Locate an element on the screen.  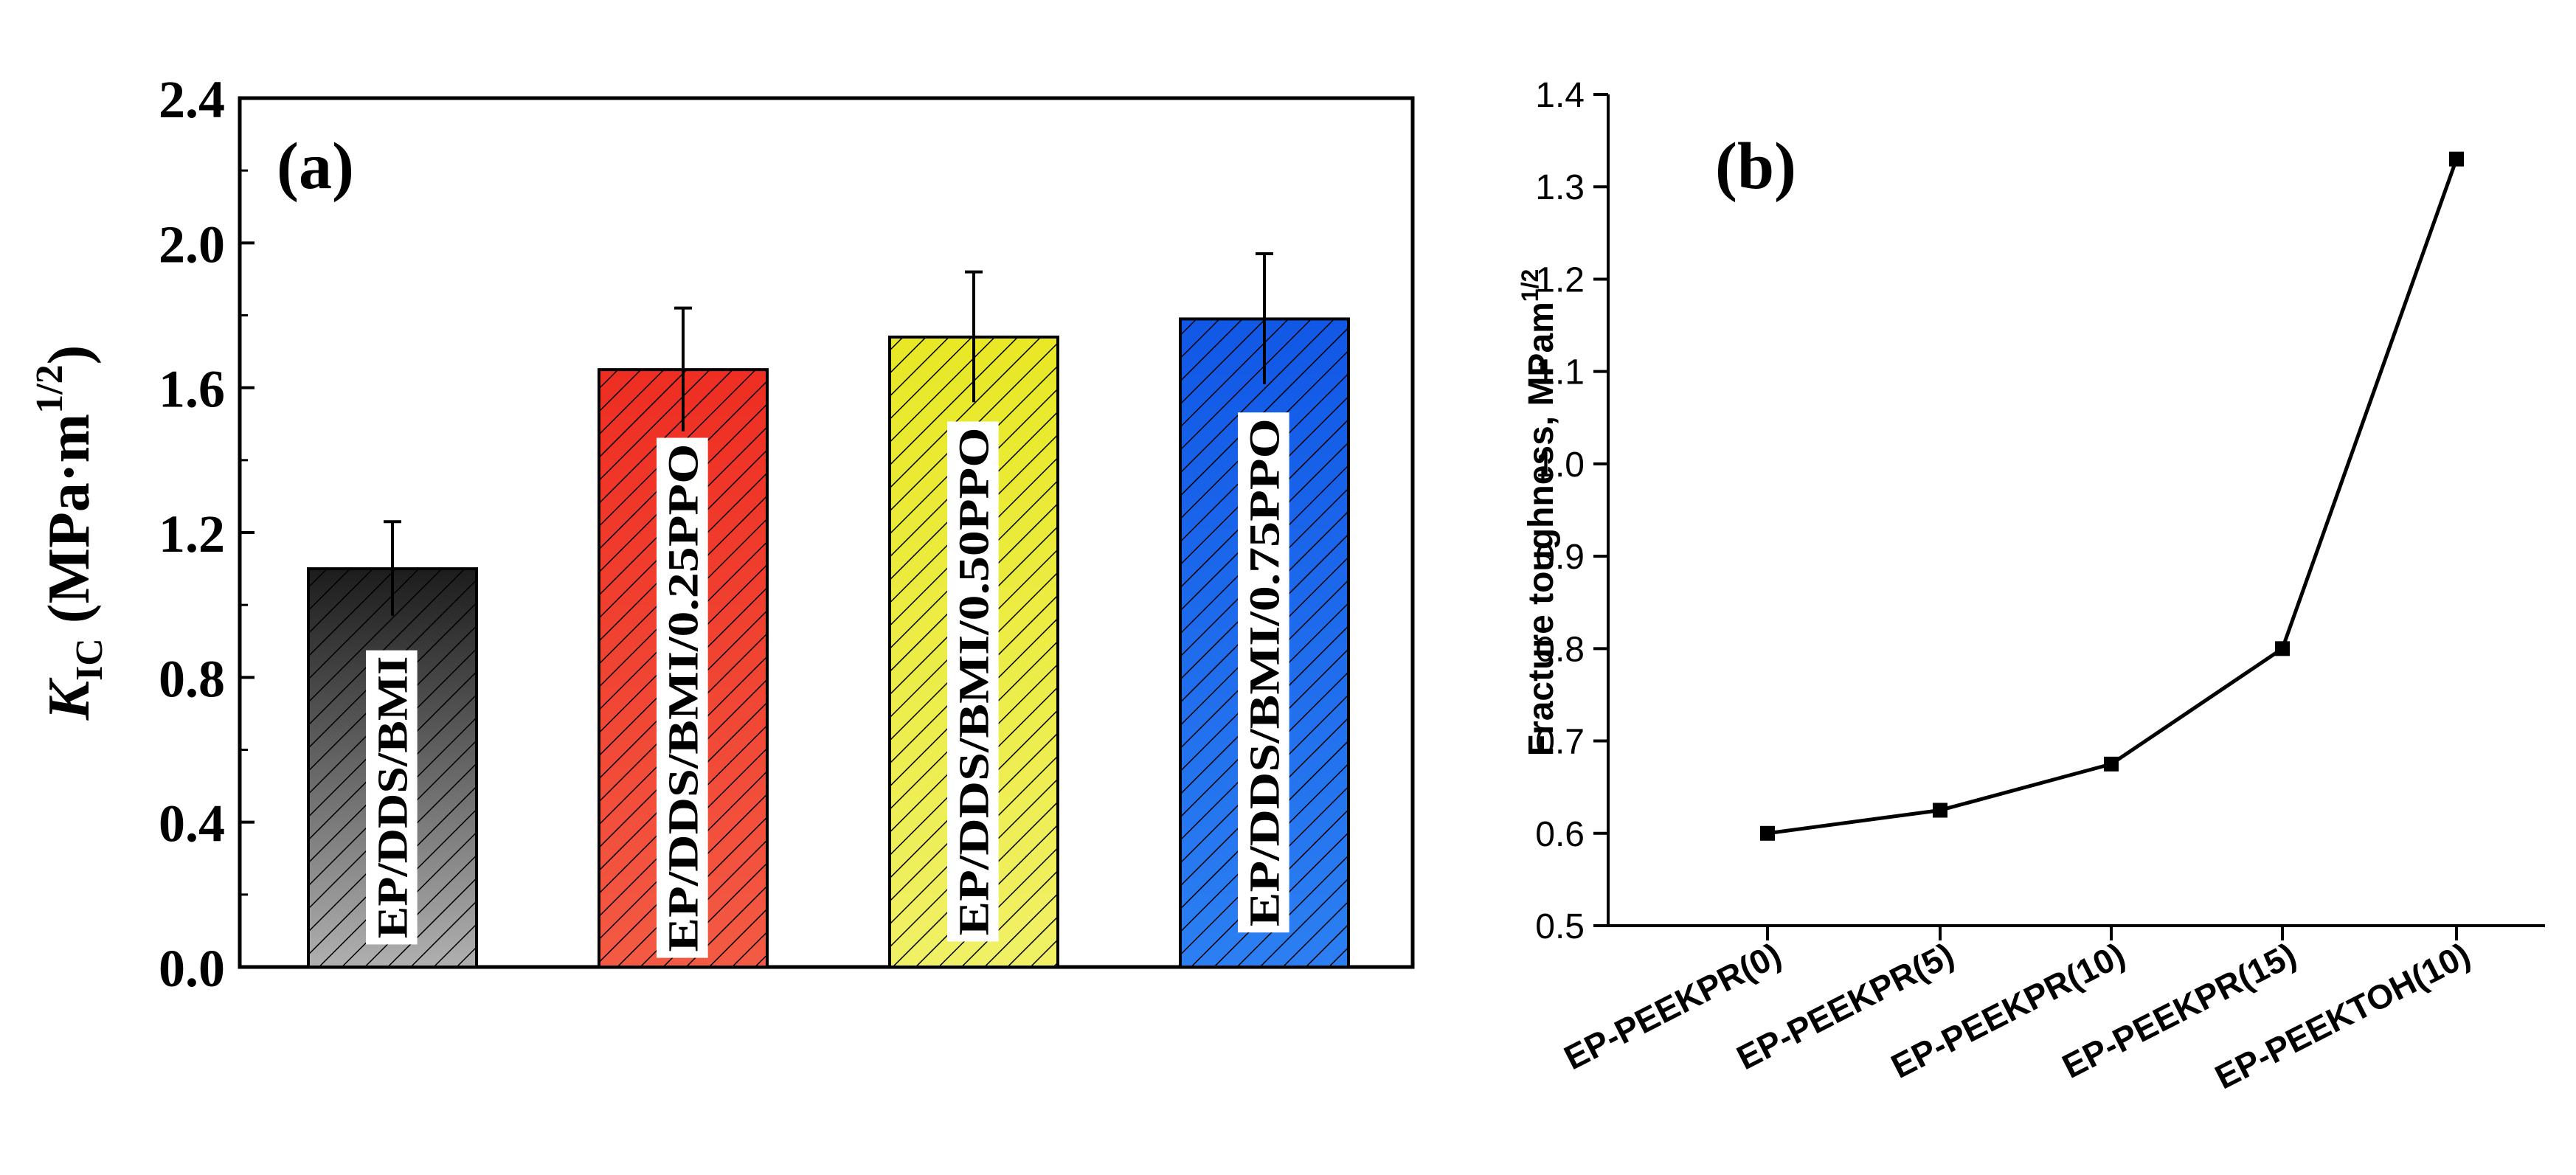
chart-b-y-tick-label: 0.9 is located at coordinates (1560, 557).